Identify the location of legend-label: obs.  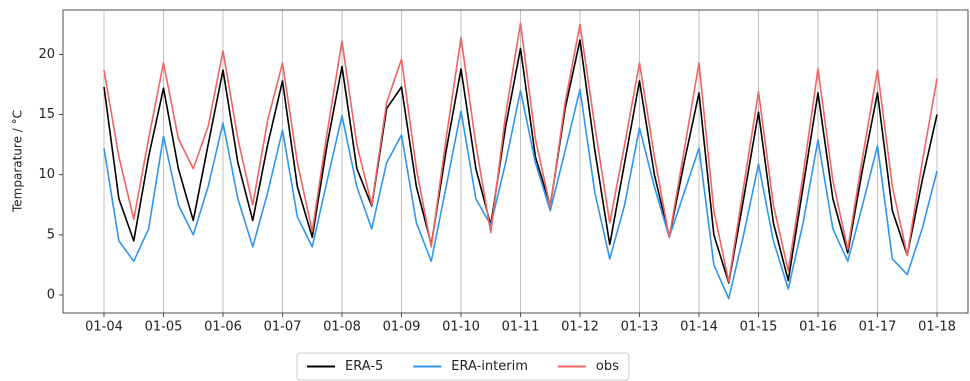
(607, 366).